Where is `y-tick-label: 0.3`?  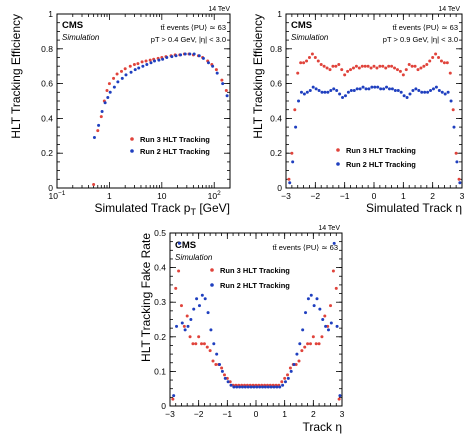
y-tick-label: 0.3 is located at coordinates (160, 302).